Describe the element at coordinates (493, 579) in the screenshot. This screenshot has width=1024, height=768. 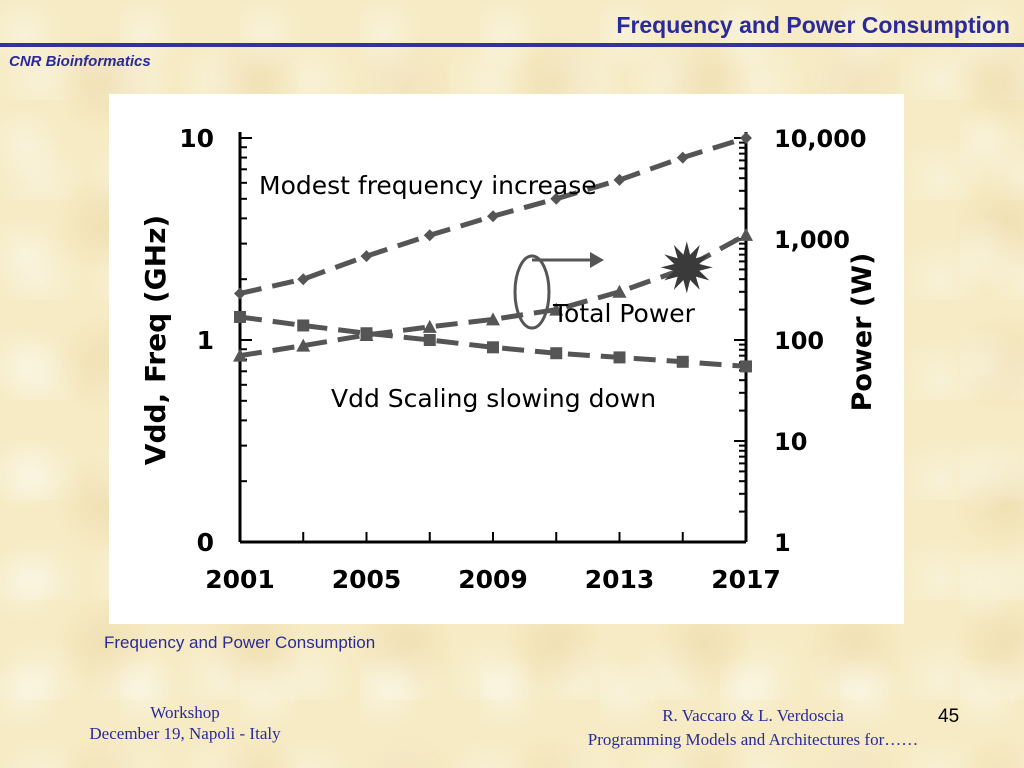
I see `x-tick-label: 2009` at that location.